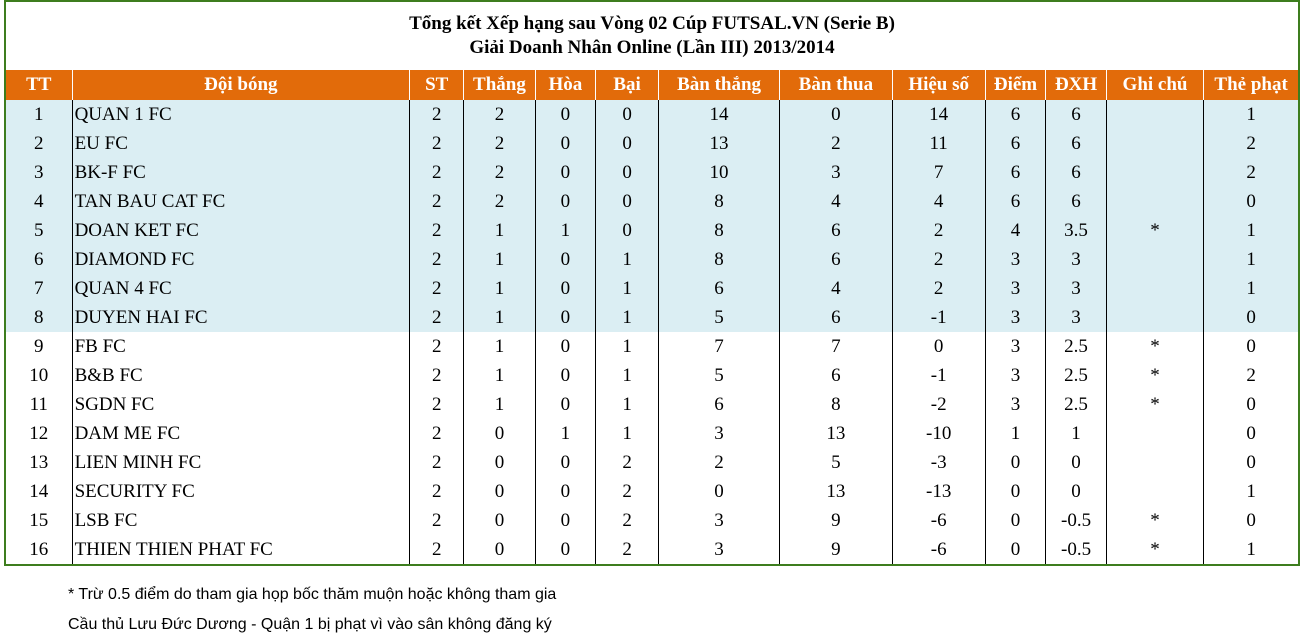 The image size is (1309, 643). Describe the element at coordinates (719, 172) in the screenshot. I see `cell-goals-for: 10` at that location.